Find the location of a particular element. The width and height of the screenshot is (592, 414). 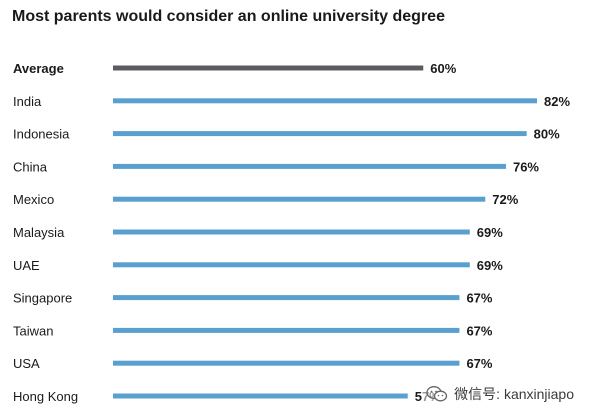

bar-india is located at coordinates (325, 101).